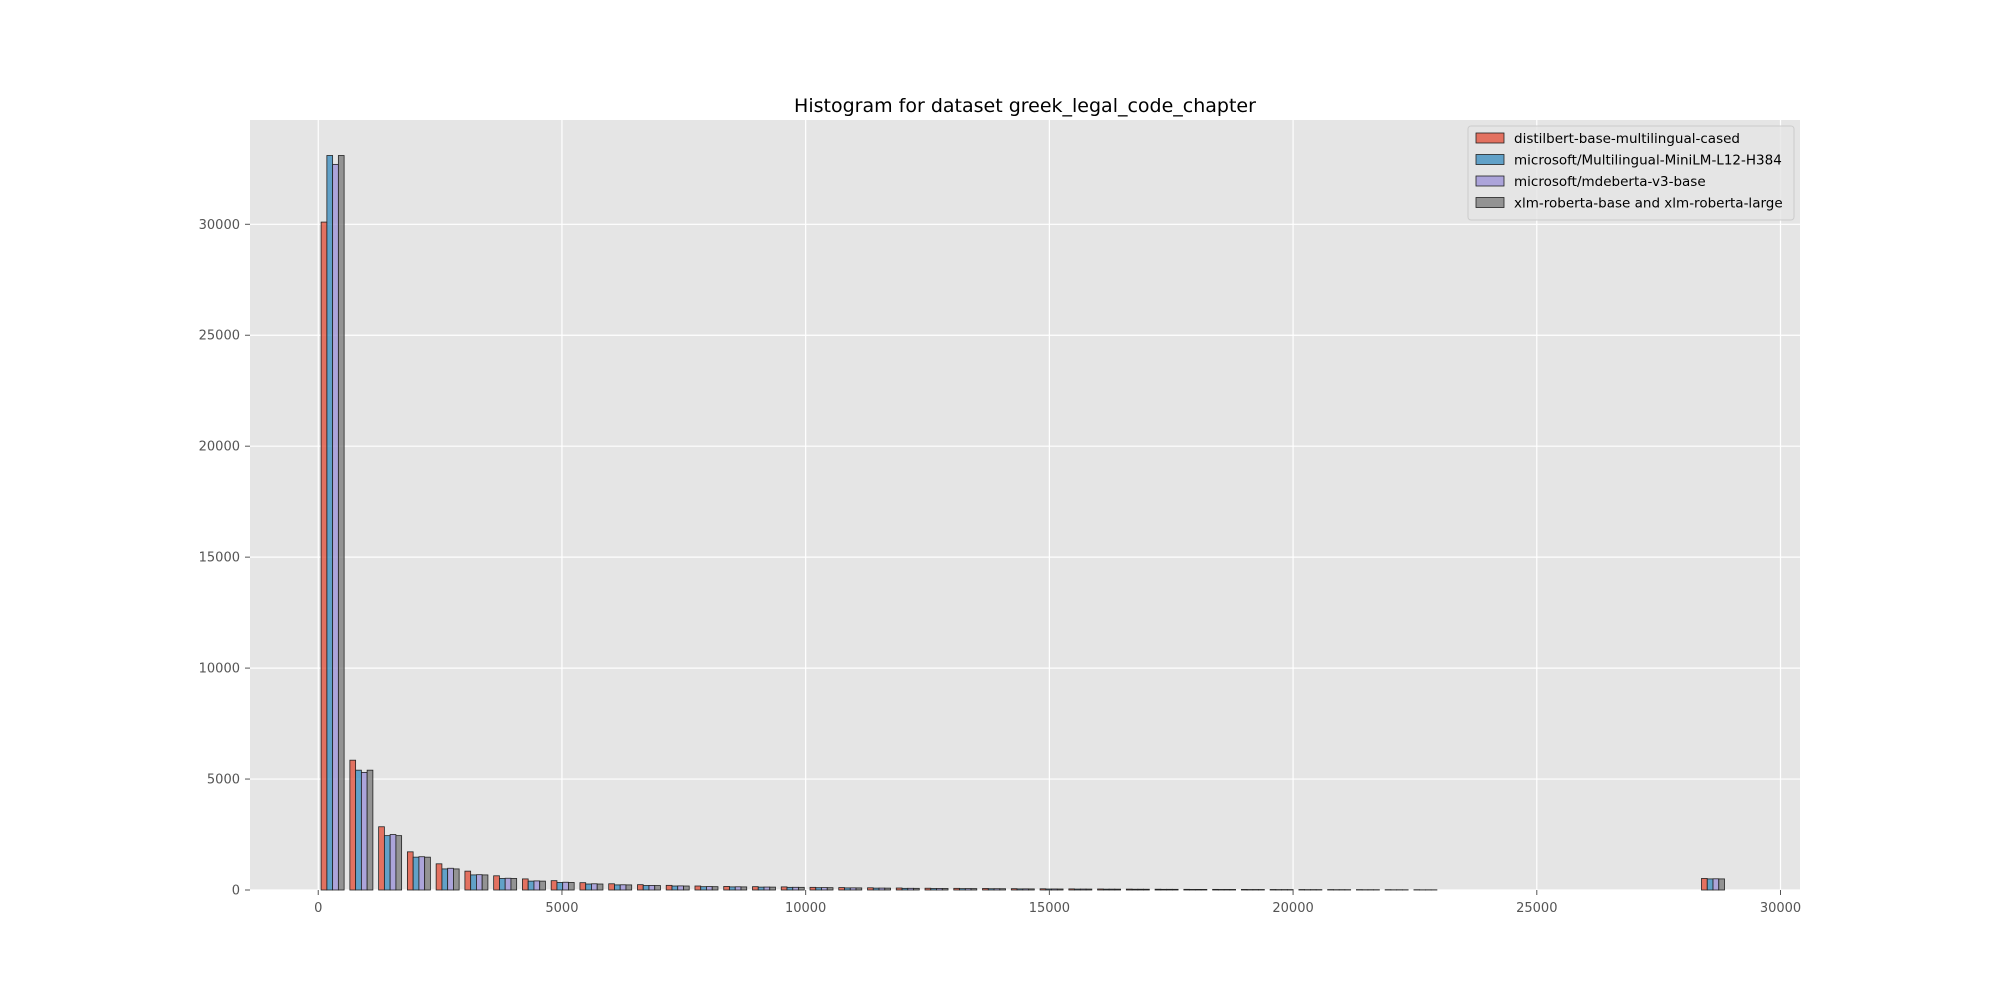 This screenshot has height=1000, width=2000. I want to click on x-axis-ticks: 0 5000 10000 15000 20000 25000 30000, so click(1057, 903).